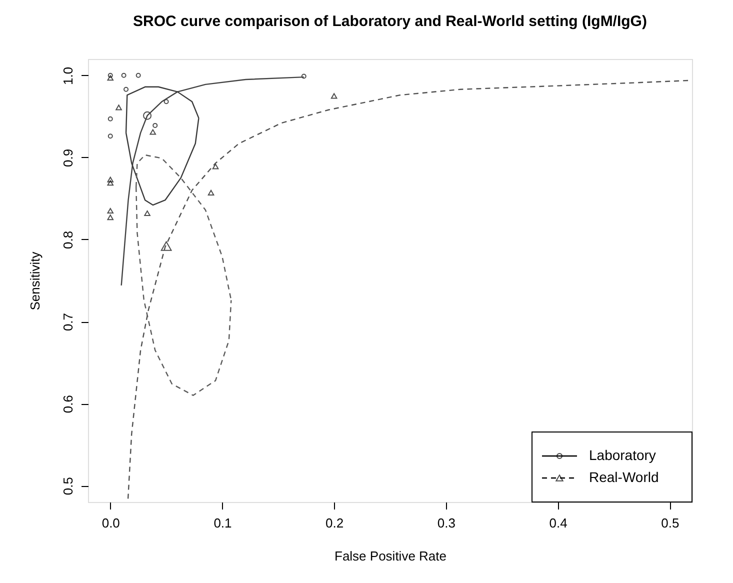 The height and width of the screenshot is (583, 733). I want to click on legend-label: Laboratory, so click(622, 455).